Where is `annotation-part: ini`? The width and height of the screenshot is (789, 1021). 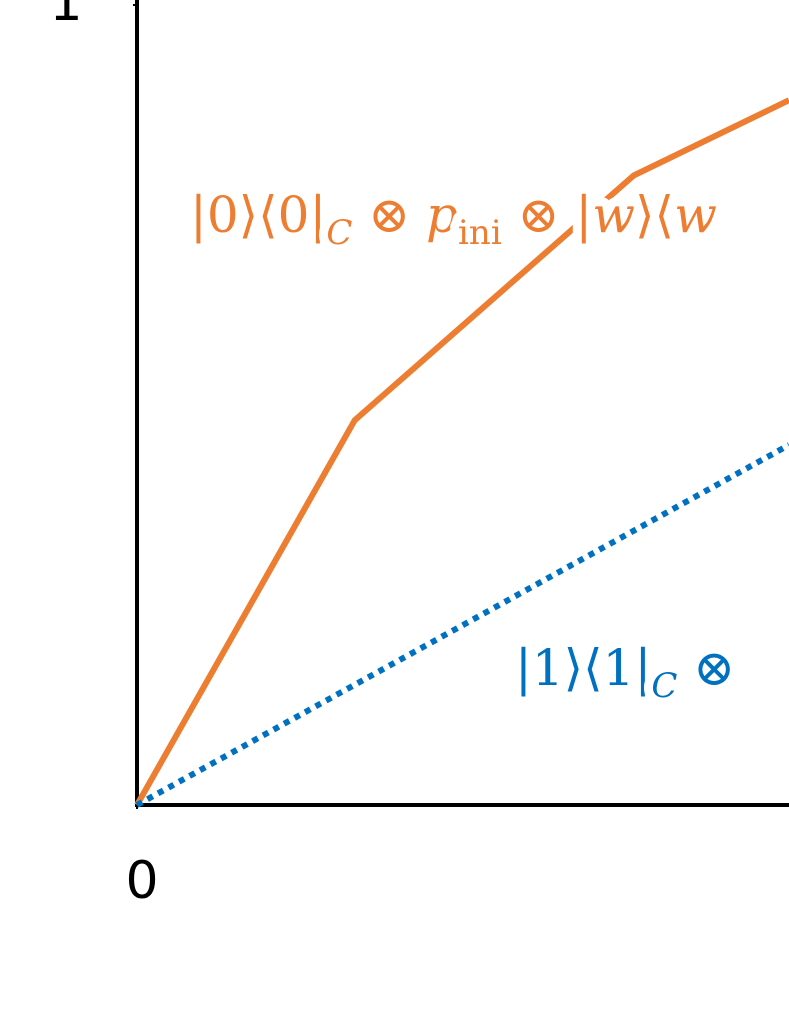 annotation-part: ini is located at coordinates (480, 233).